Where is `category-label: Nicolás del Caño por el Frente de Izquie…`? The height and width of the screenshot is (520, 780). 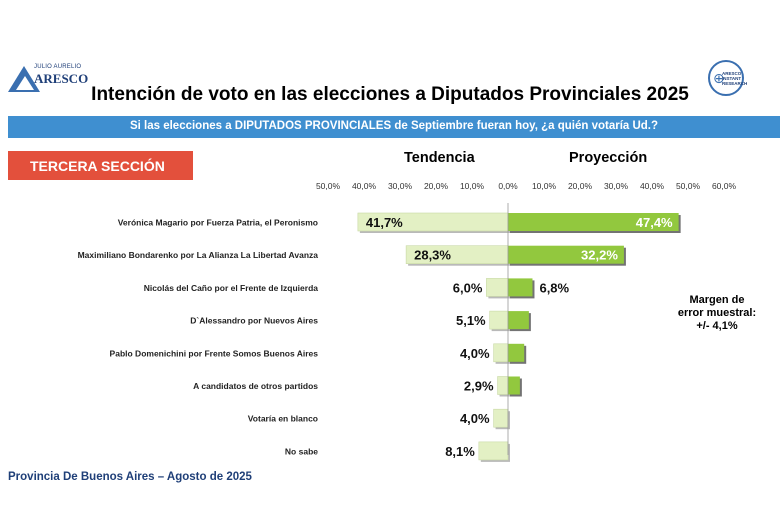
category-label: Nicolás del Caño por el Frente de Izquie… is located at coordinates (231, 288).